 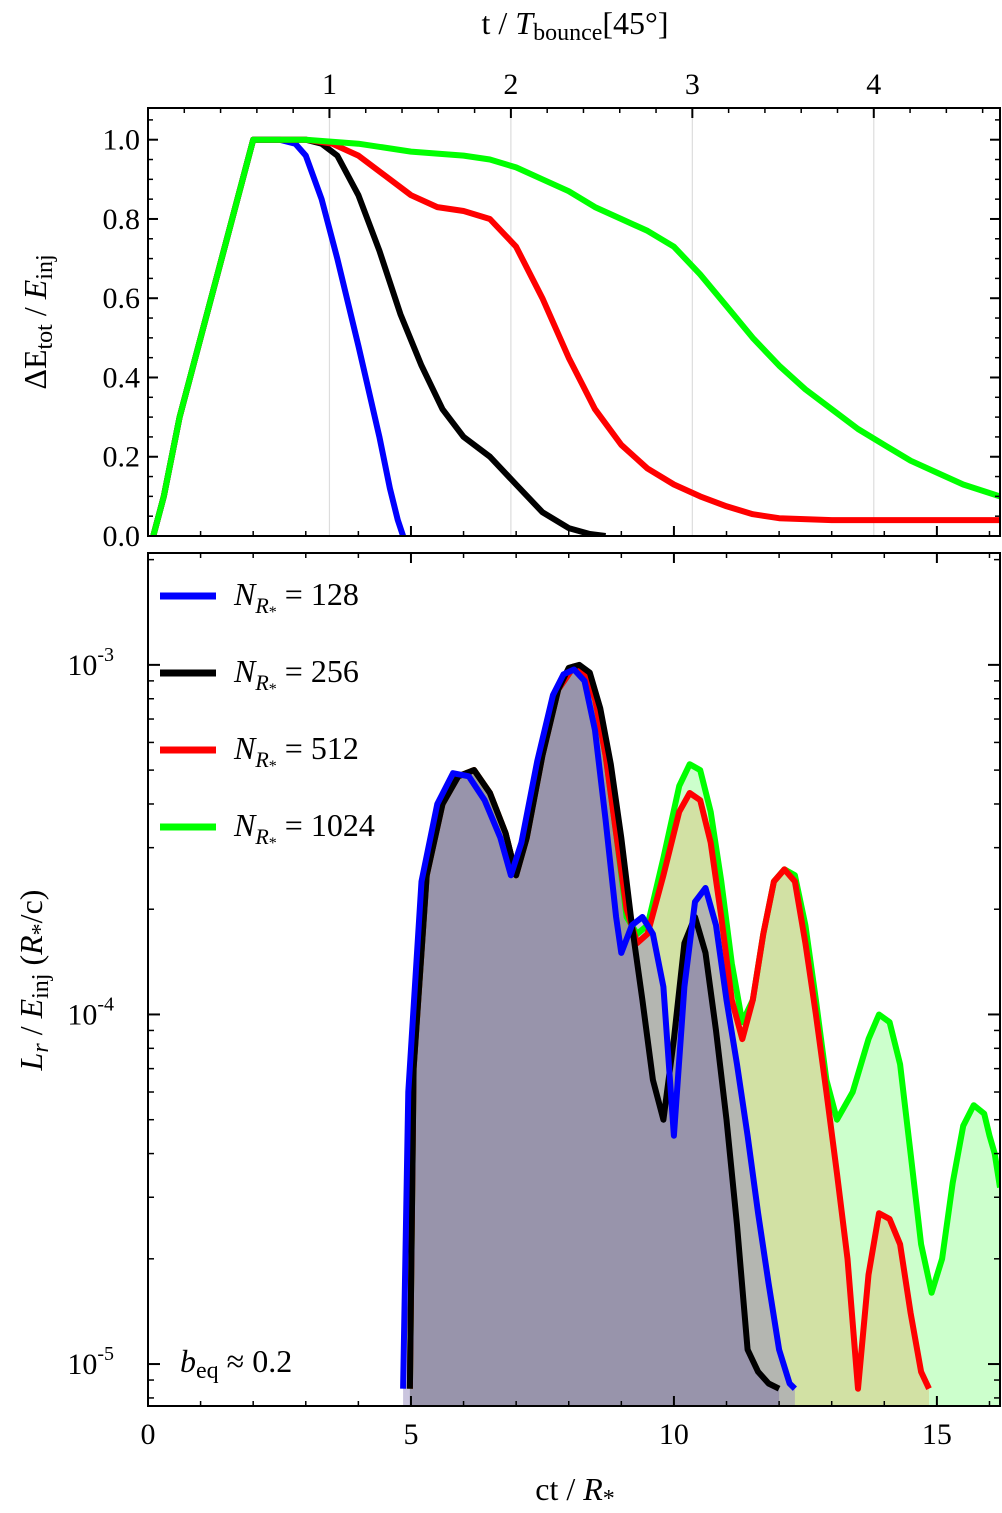 I want to click on bottom-x-tick-label: 15, so click(x=937, y=1434).